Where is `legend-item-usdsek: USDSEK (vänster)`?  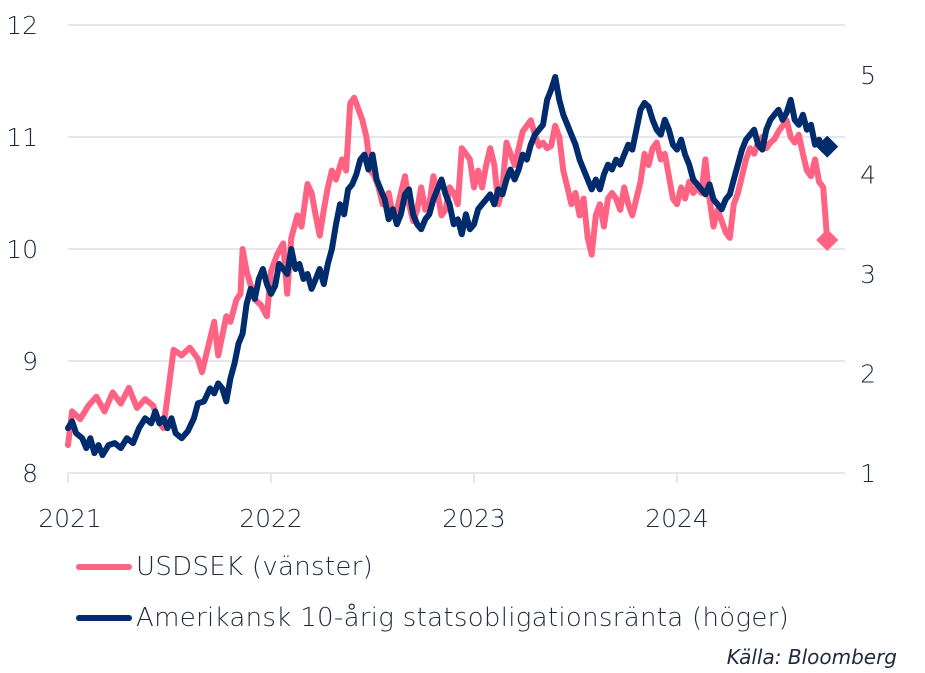
legend-item-usdsek: USDSEK (vänster) is located at coordinates (224, 567).